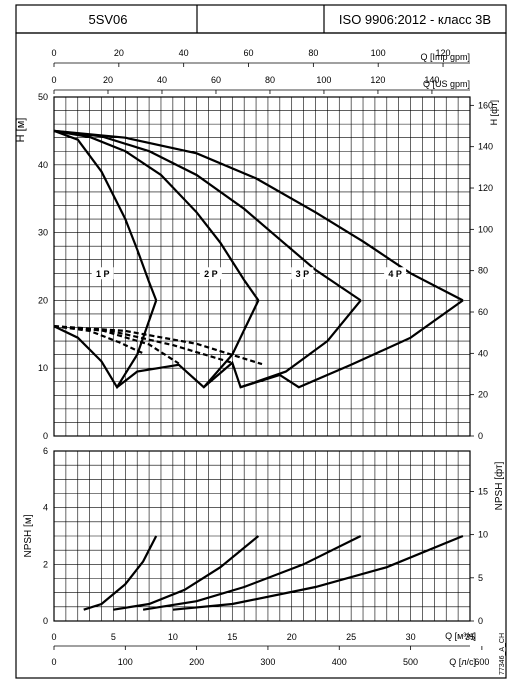  What do you see at coordinates (483, 535) in the screenshot?
I see `y2-tick-label: 10` at bounding box center [483, 535].